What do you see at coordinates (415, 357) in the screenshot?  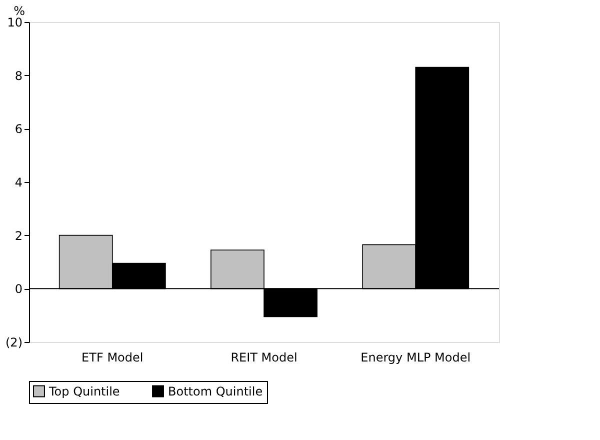 I see `x-tick-label: Energy MLP Model` at bounding box center [415, 357].